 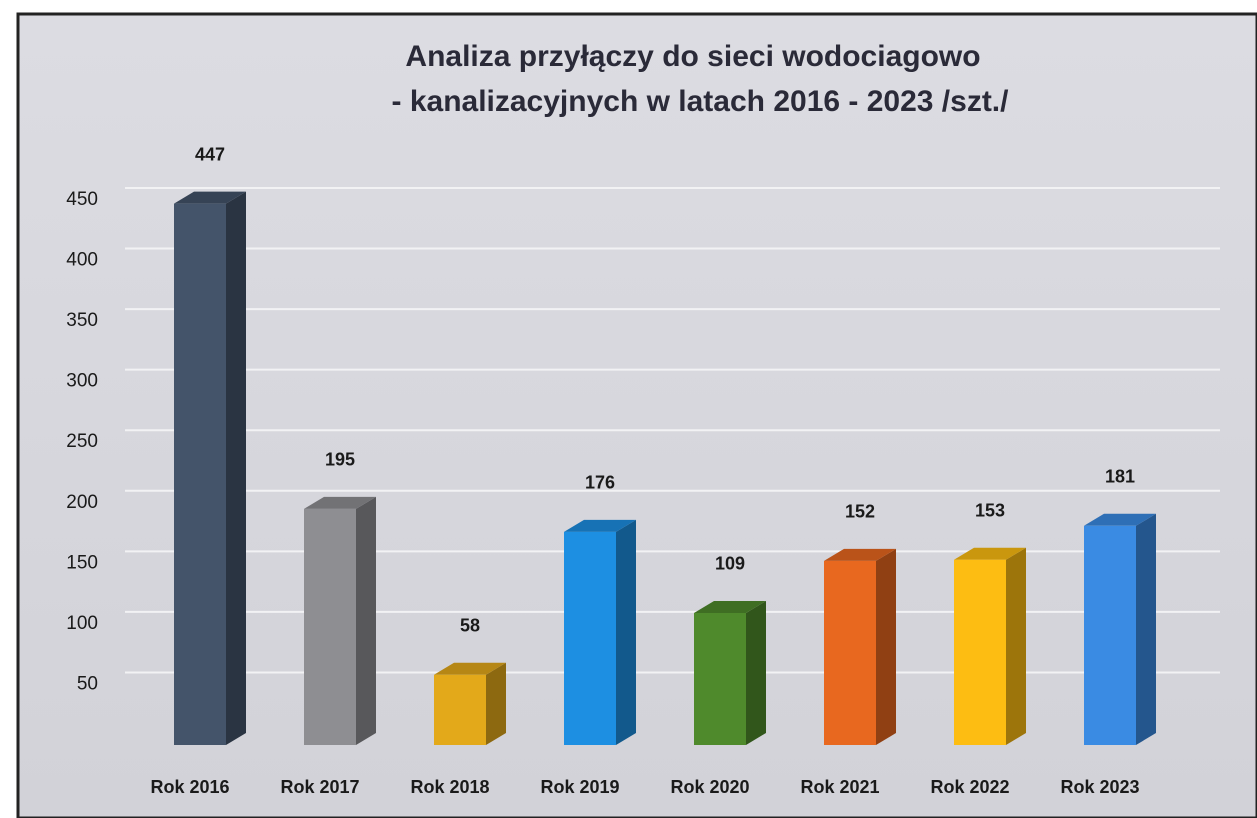 What do you see at coordinates (82, 502) in the screenshot?
I see `y-tick-label: 200` at bounding box center [82, 502].